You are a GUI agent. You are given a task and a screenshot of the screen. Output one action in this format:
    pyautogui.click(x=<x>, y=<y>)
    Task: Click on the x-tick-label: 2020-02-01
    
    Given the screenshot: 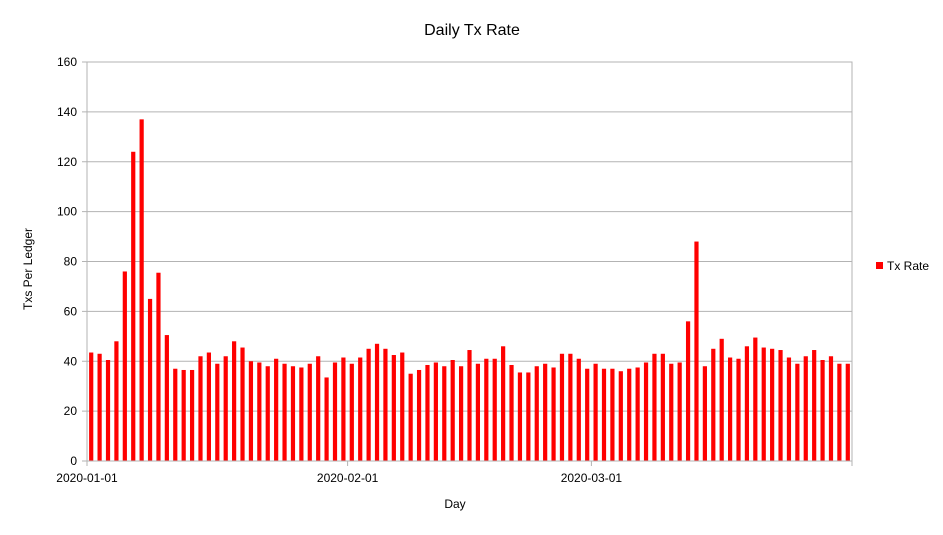 What is the action you would take?
    pyautogui.click(x=348, y=478)
    